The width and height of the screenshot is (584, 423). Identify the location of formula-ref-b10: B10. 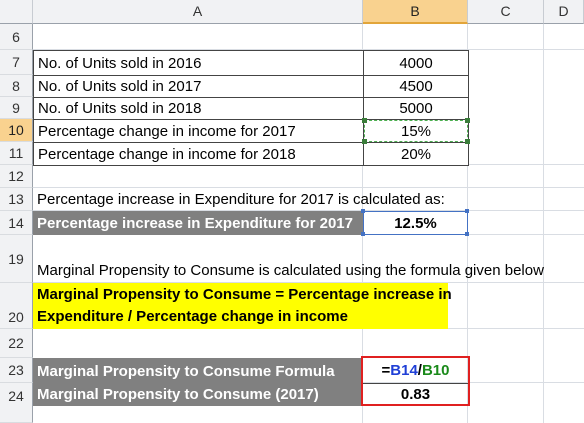
(435, 370).